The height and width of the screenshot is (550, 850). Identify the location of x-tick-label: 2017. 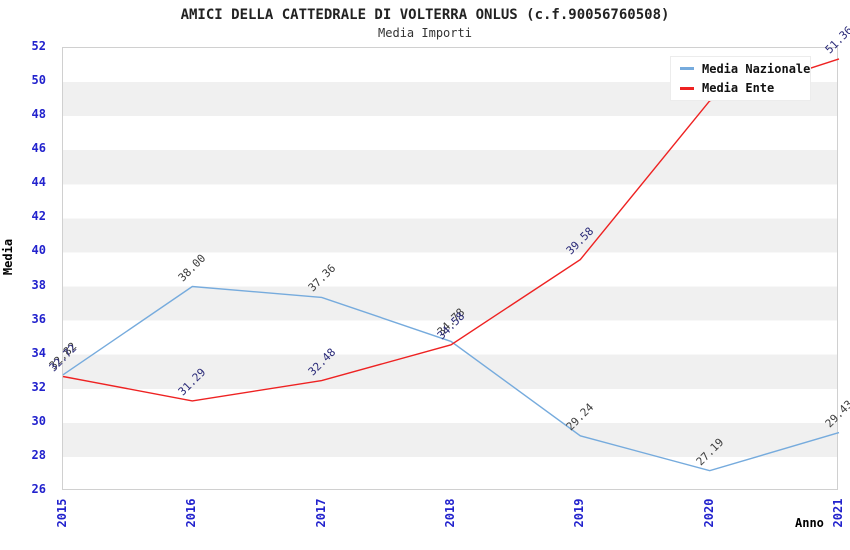
(320, 513).